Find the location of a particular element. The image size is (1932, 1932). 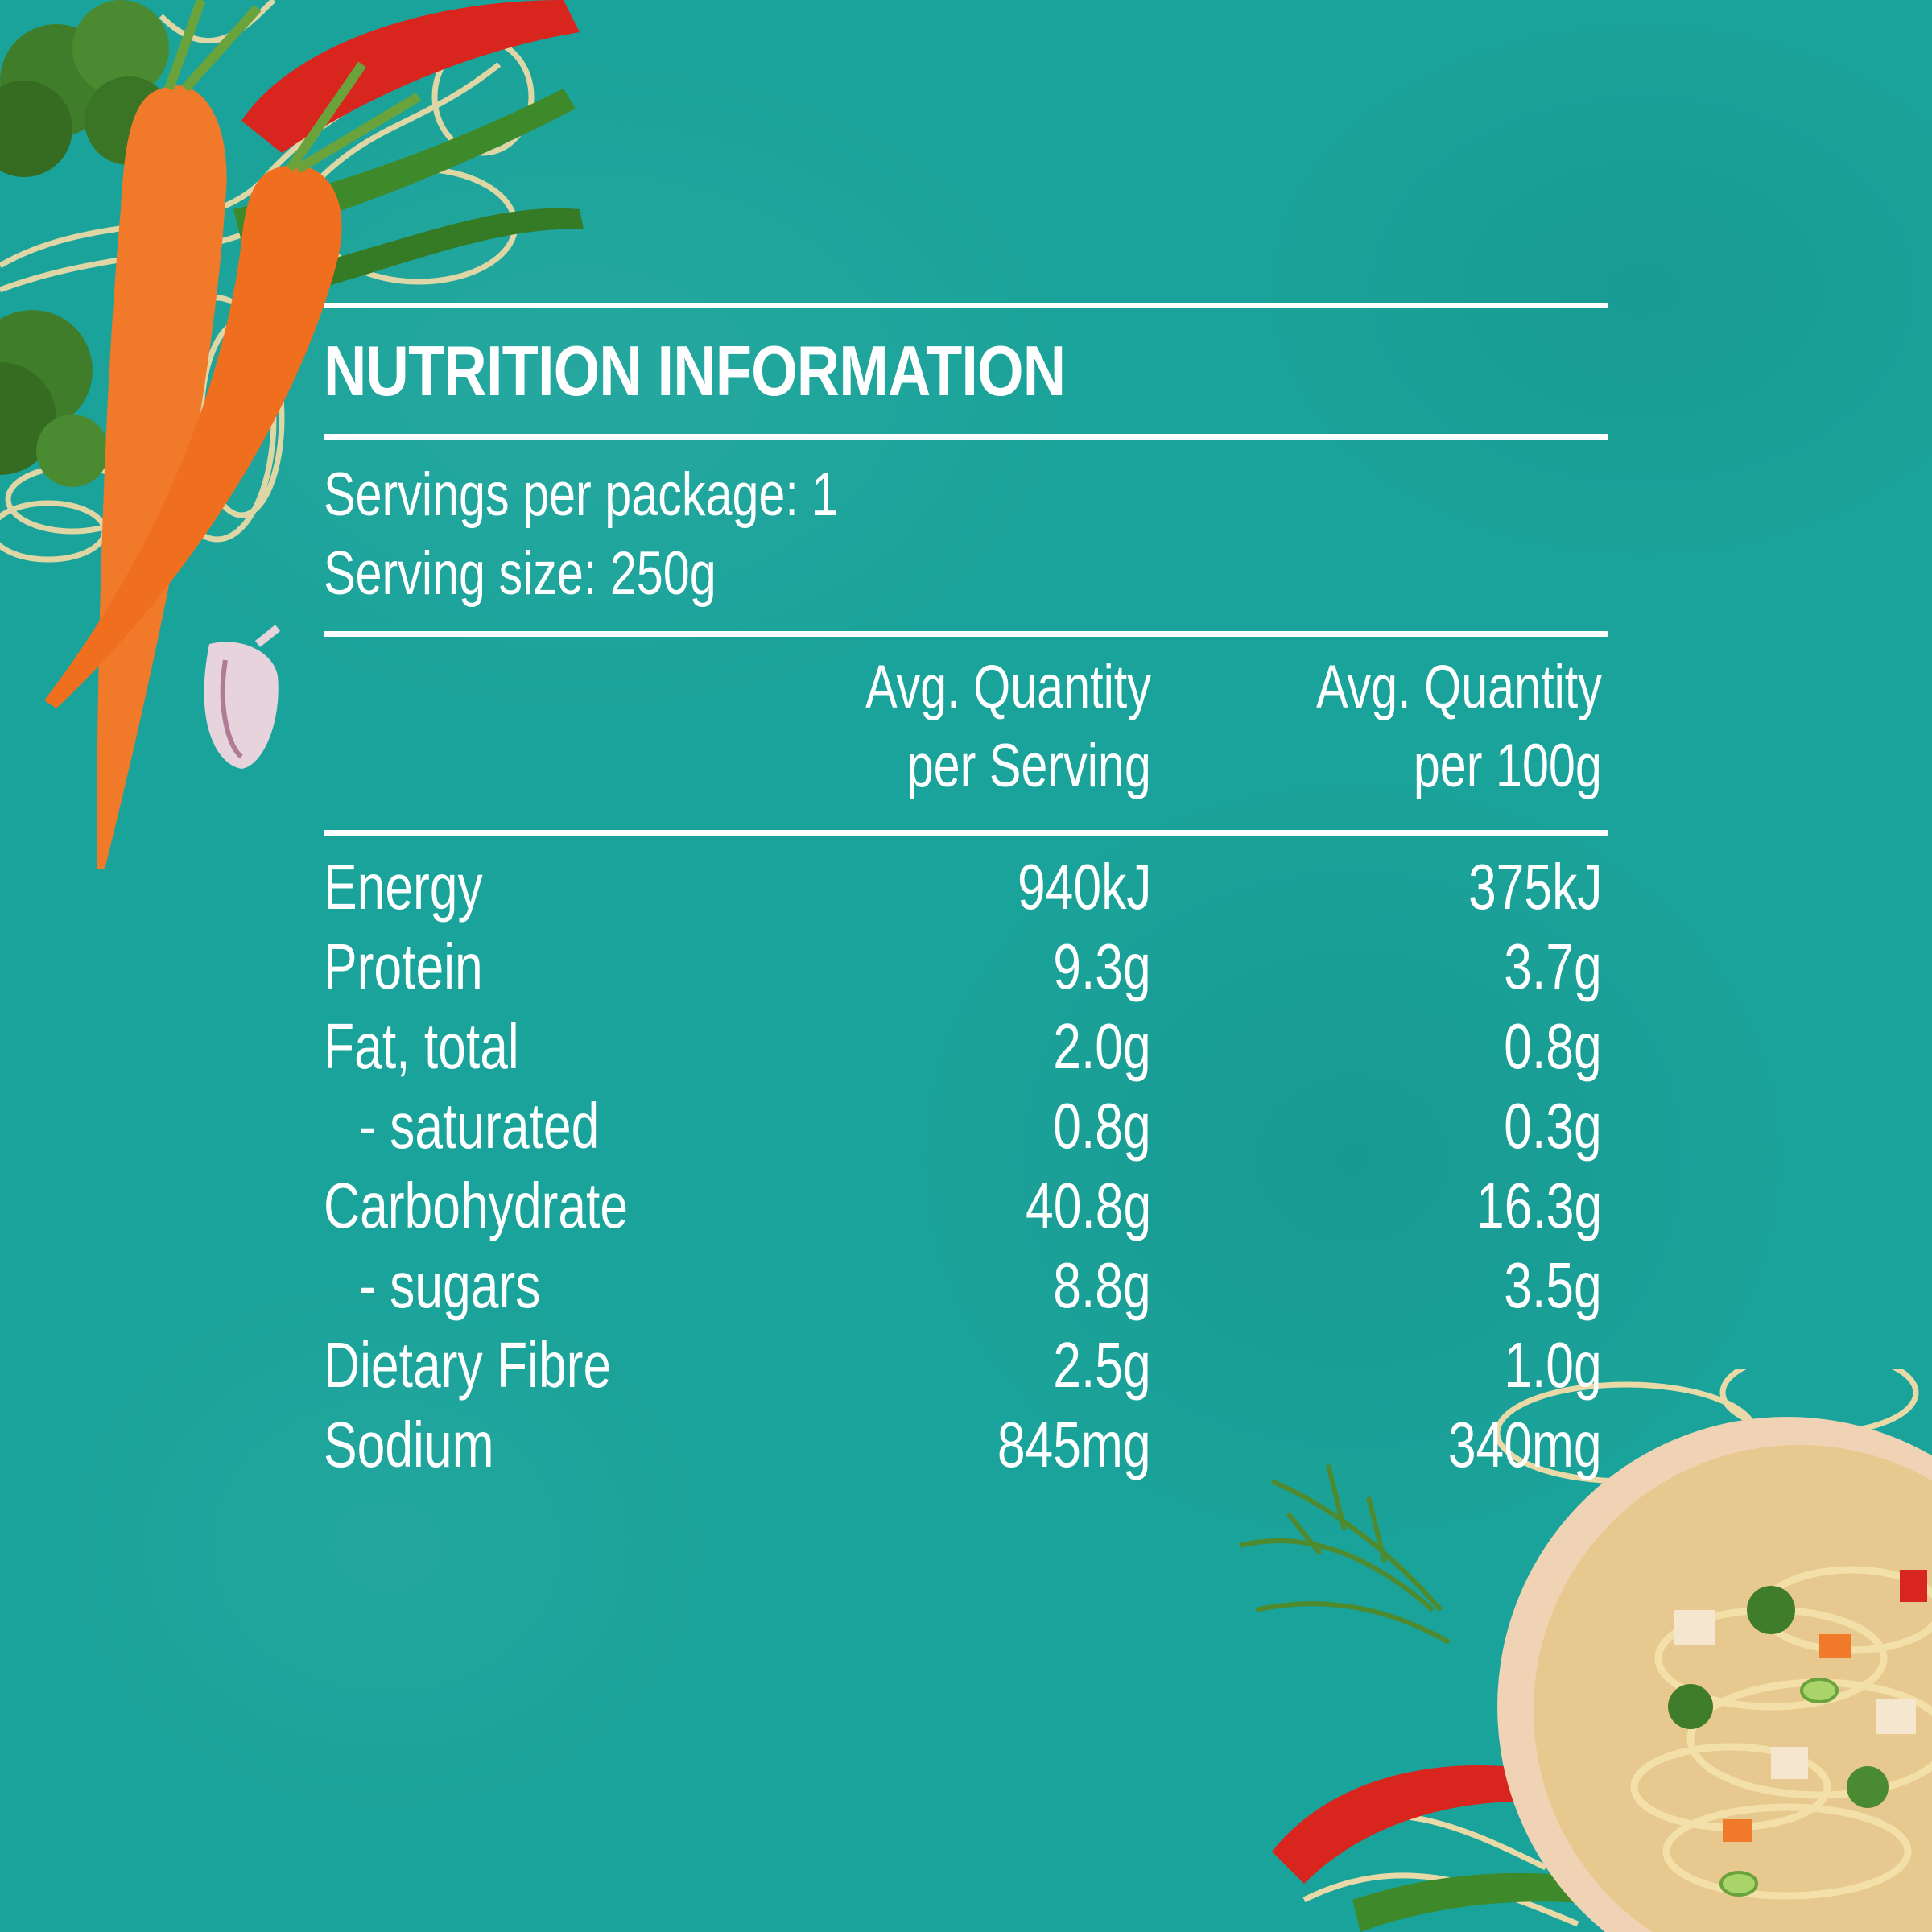

nutrient-name: Energy is located at coordinates (403, 887).